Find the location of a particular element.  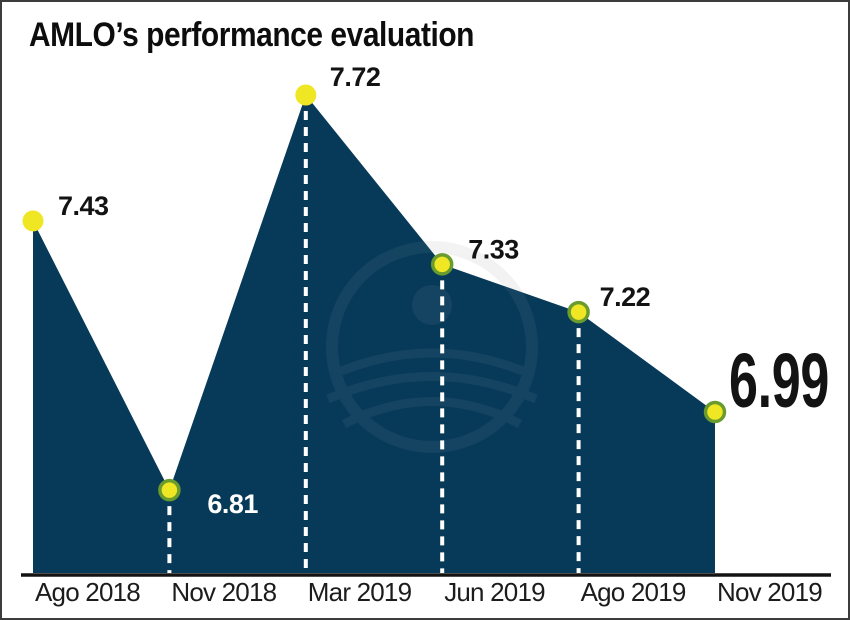

x-axis-label-3: Mar 2019 is located at coordinates (360, 592).